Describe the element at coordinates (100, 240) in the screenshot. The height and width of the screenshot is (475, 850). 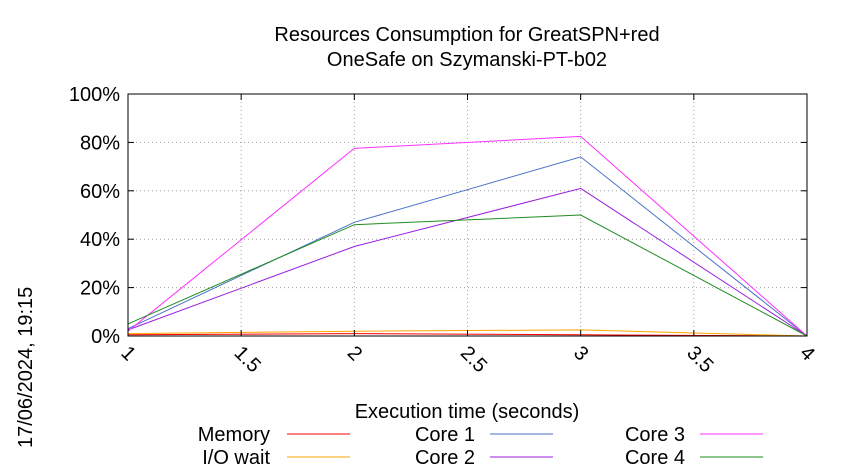
I see `y-tick-label: 40%` at that location.